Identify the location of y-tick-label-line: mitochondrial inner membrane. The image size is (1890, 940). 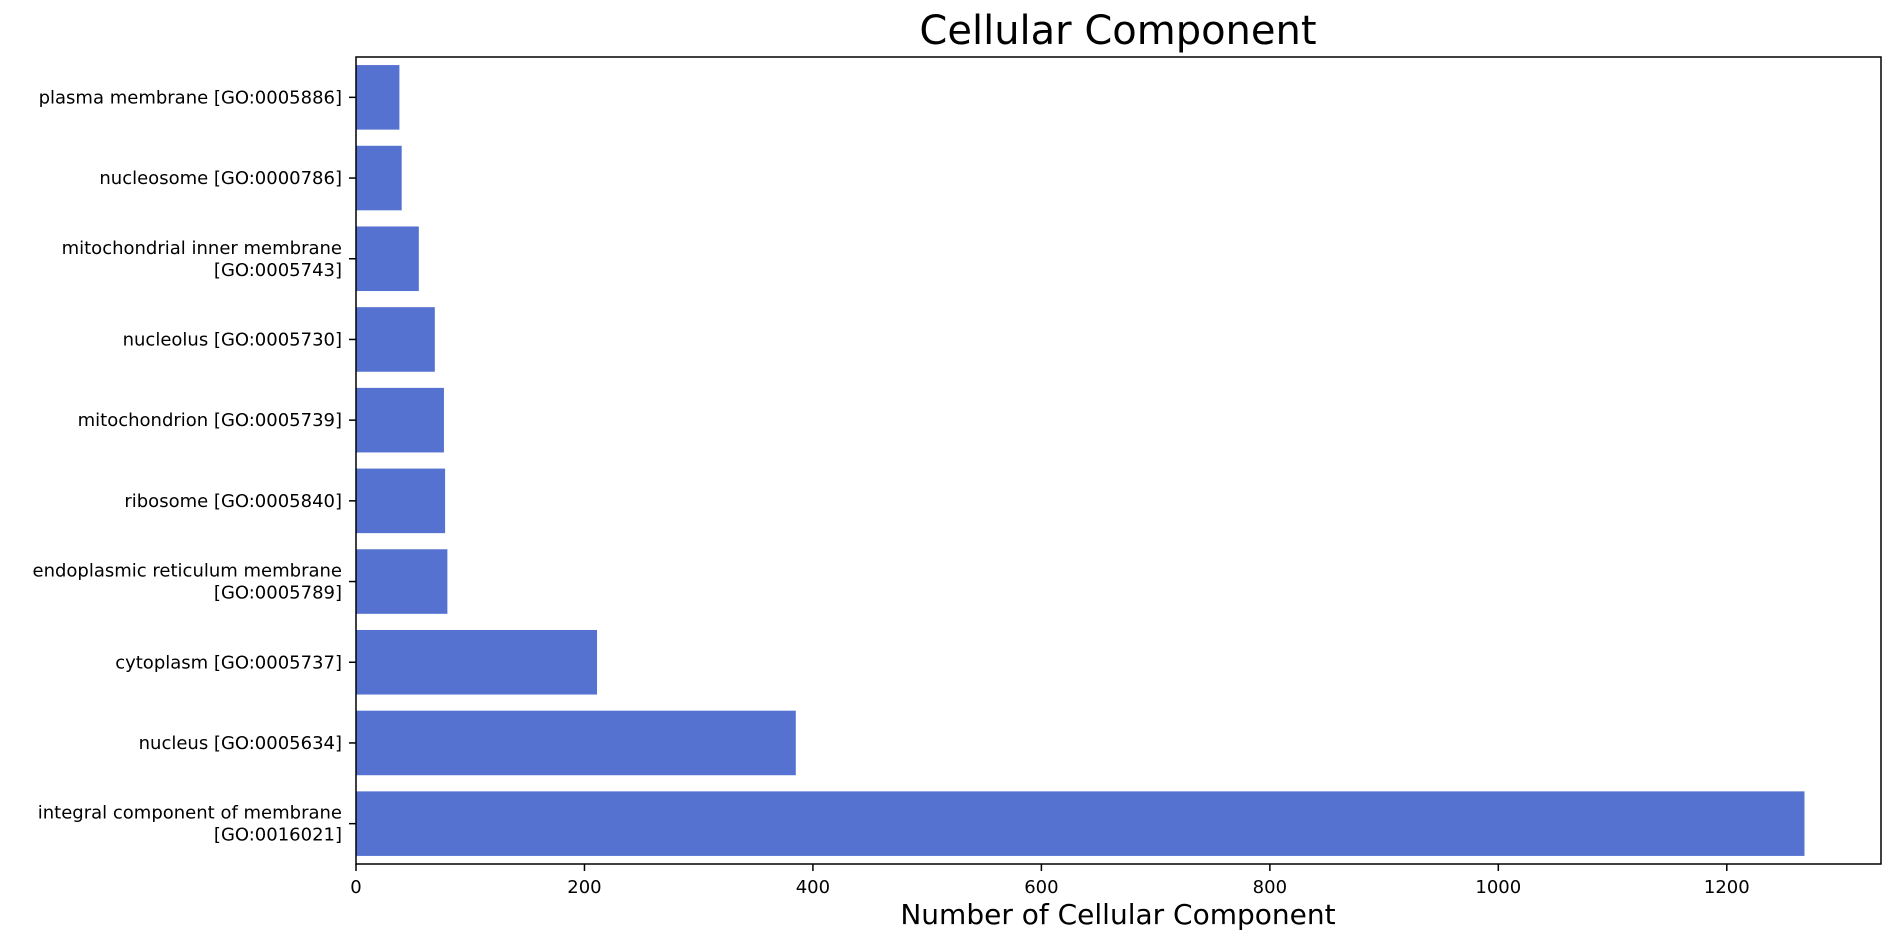
(202, 248).